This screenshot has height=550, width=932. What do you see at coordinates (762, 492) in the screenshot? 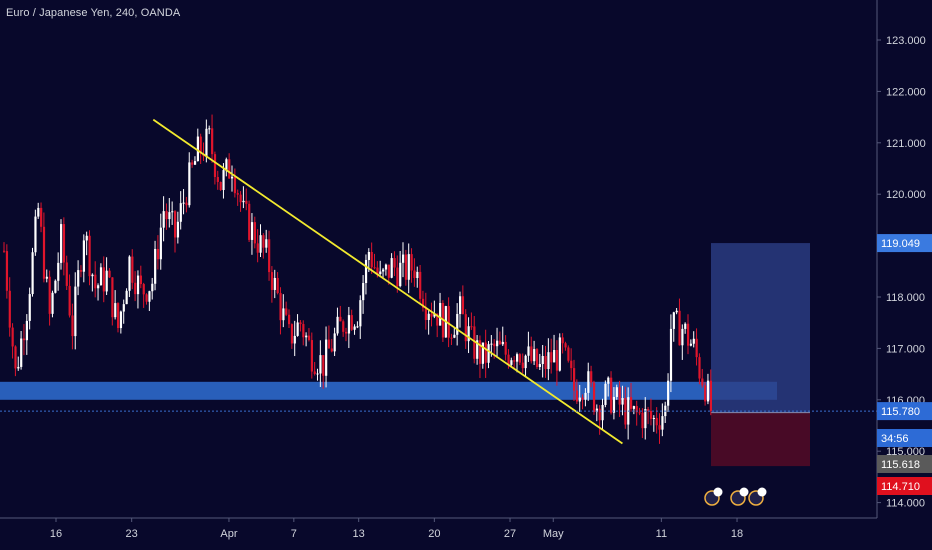
I see `event-count-icon` at bounding box center [762, 492].